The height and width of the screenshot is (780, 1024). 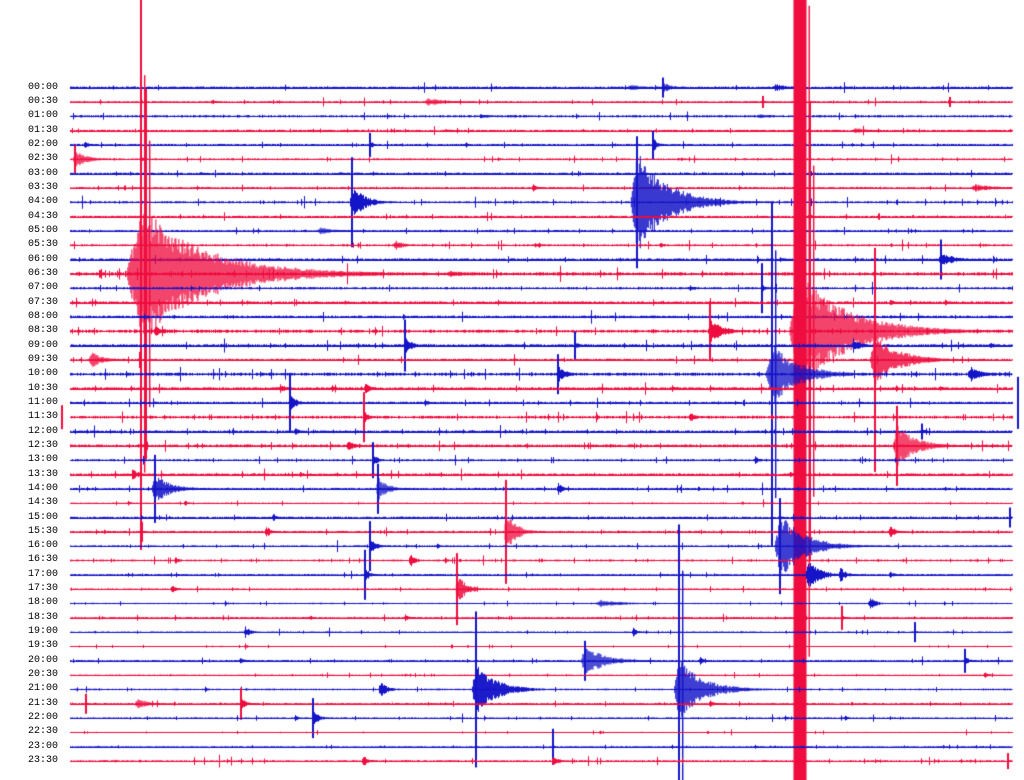 I want to click on row-time-label: 18:30, so click(x=42, y=617).